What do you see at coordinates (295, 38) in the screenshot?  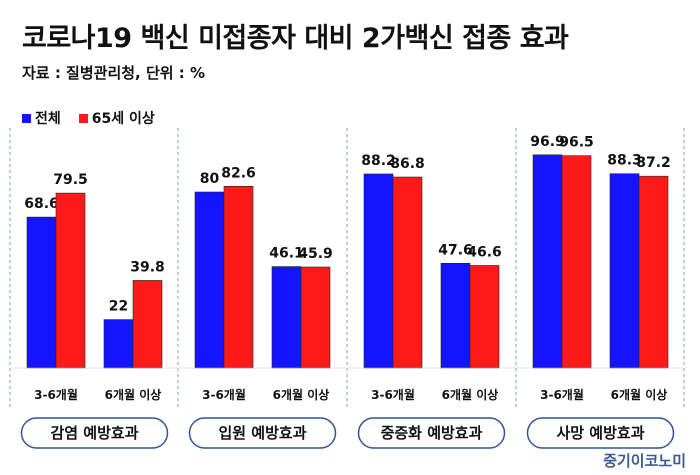 I see `chart-title: 코로나19 백신 미접종자 대비 2가백신 접종 효과` at bounding box center [295, 38].